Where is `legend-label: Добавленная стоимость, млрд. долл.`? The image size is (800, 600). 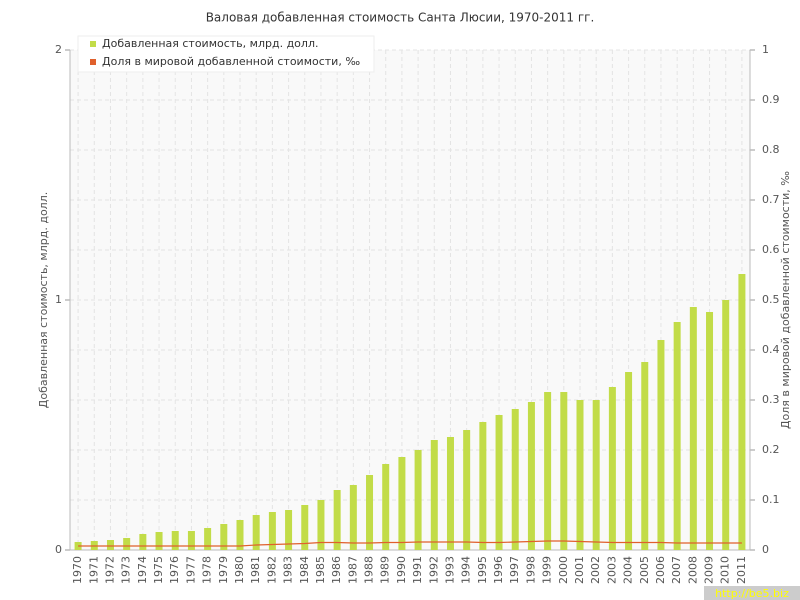
legend-label: Добавленная стоимость, млрд. долл. is located at coordinates (210, 43).